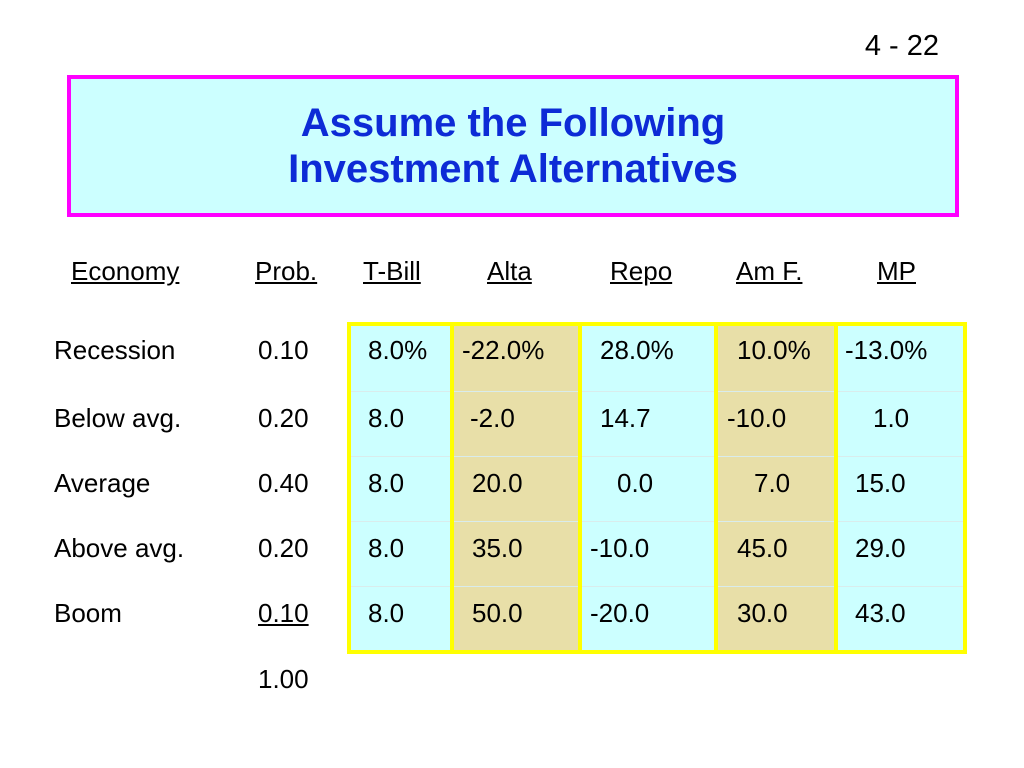  Describe the element at coordinates (774, 350) in the screenshot. I see `amf-cell: 10.0%` at that location.